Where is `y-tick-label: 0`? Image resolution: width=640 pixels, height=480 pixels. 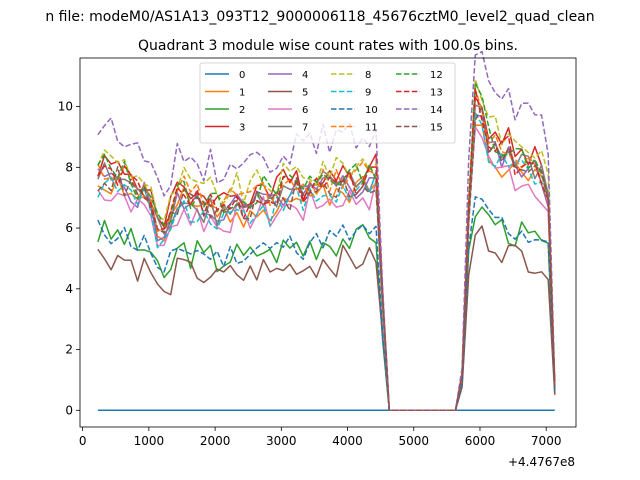
y-tick-label: 0 is located at coordinates (69, 410).